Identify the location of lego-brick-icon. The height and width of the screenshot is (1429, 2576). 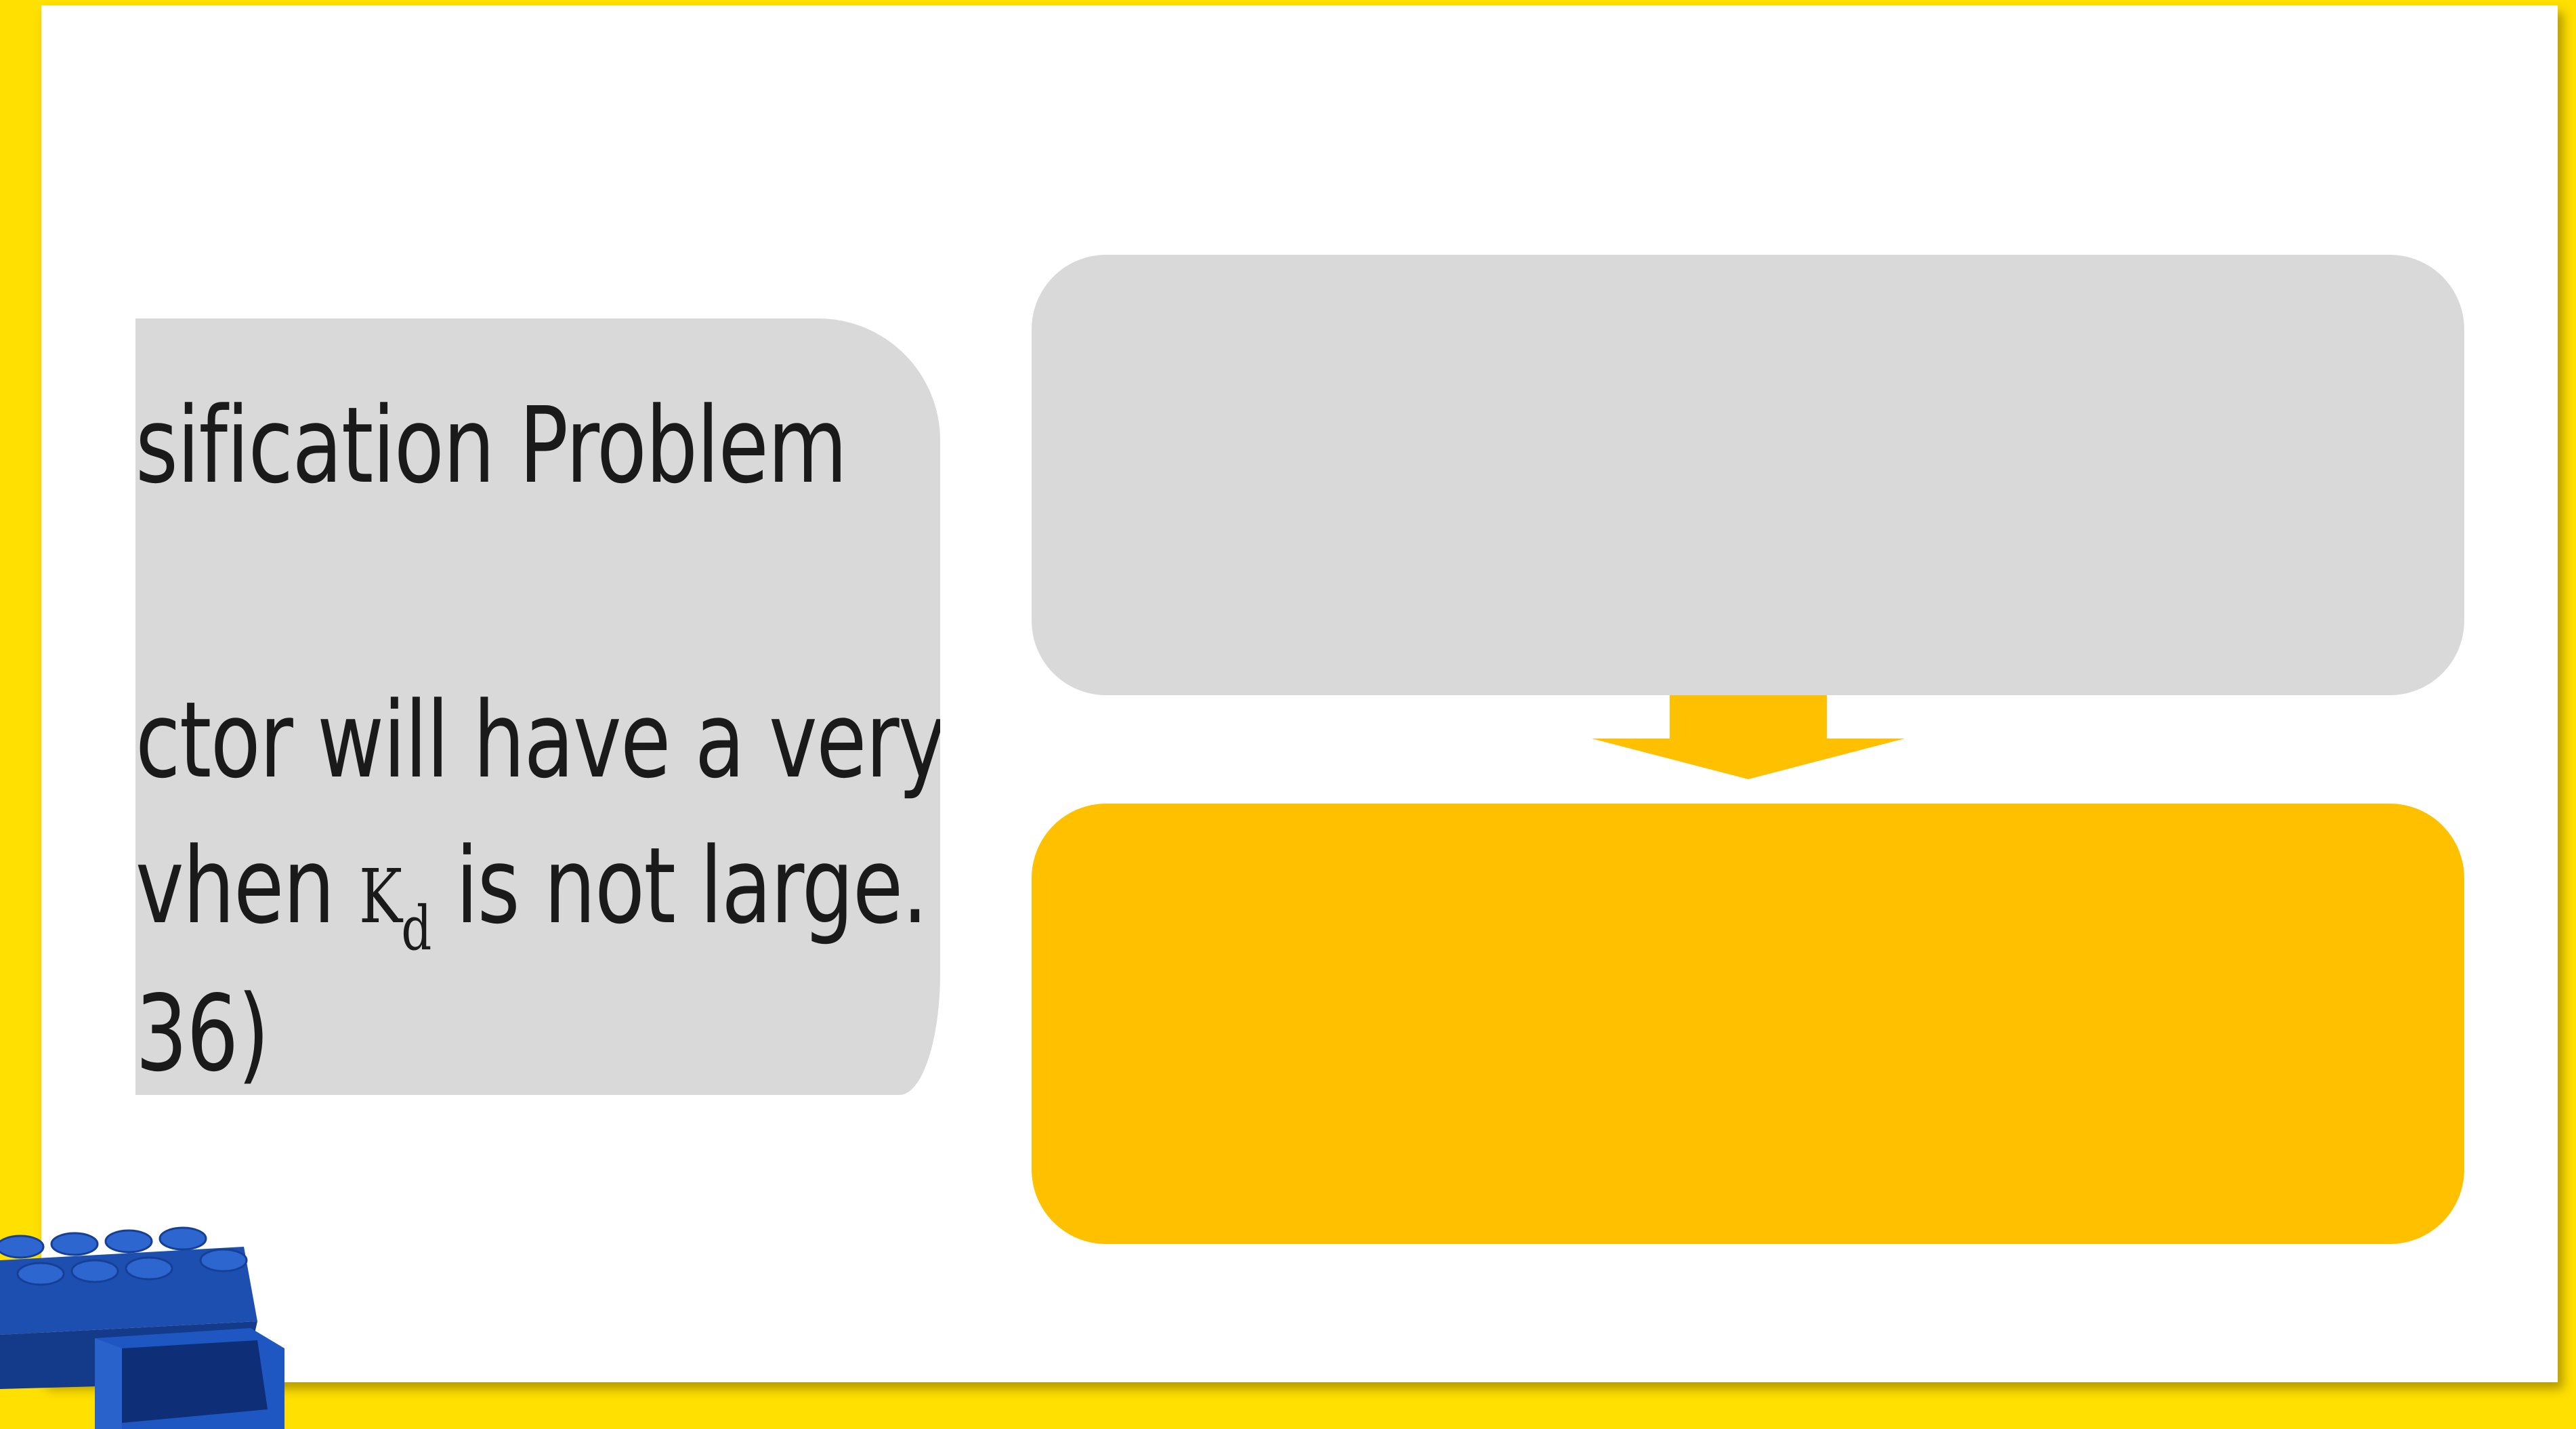
(142, 1328).